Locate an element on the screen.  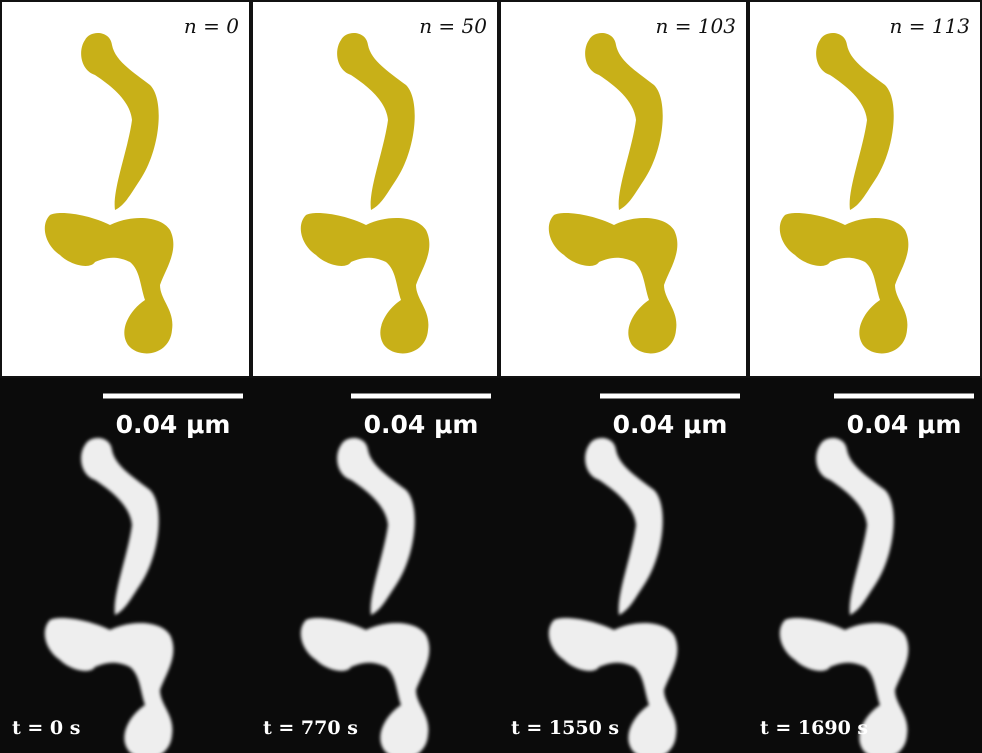
iteration-label: n = 113 is located at coordinates (929, 26).